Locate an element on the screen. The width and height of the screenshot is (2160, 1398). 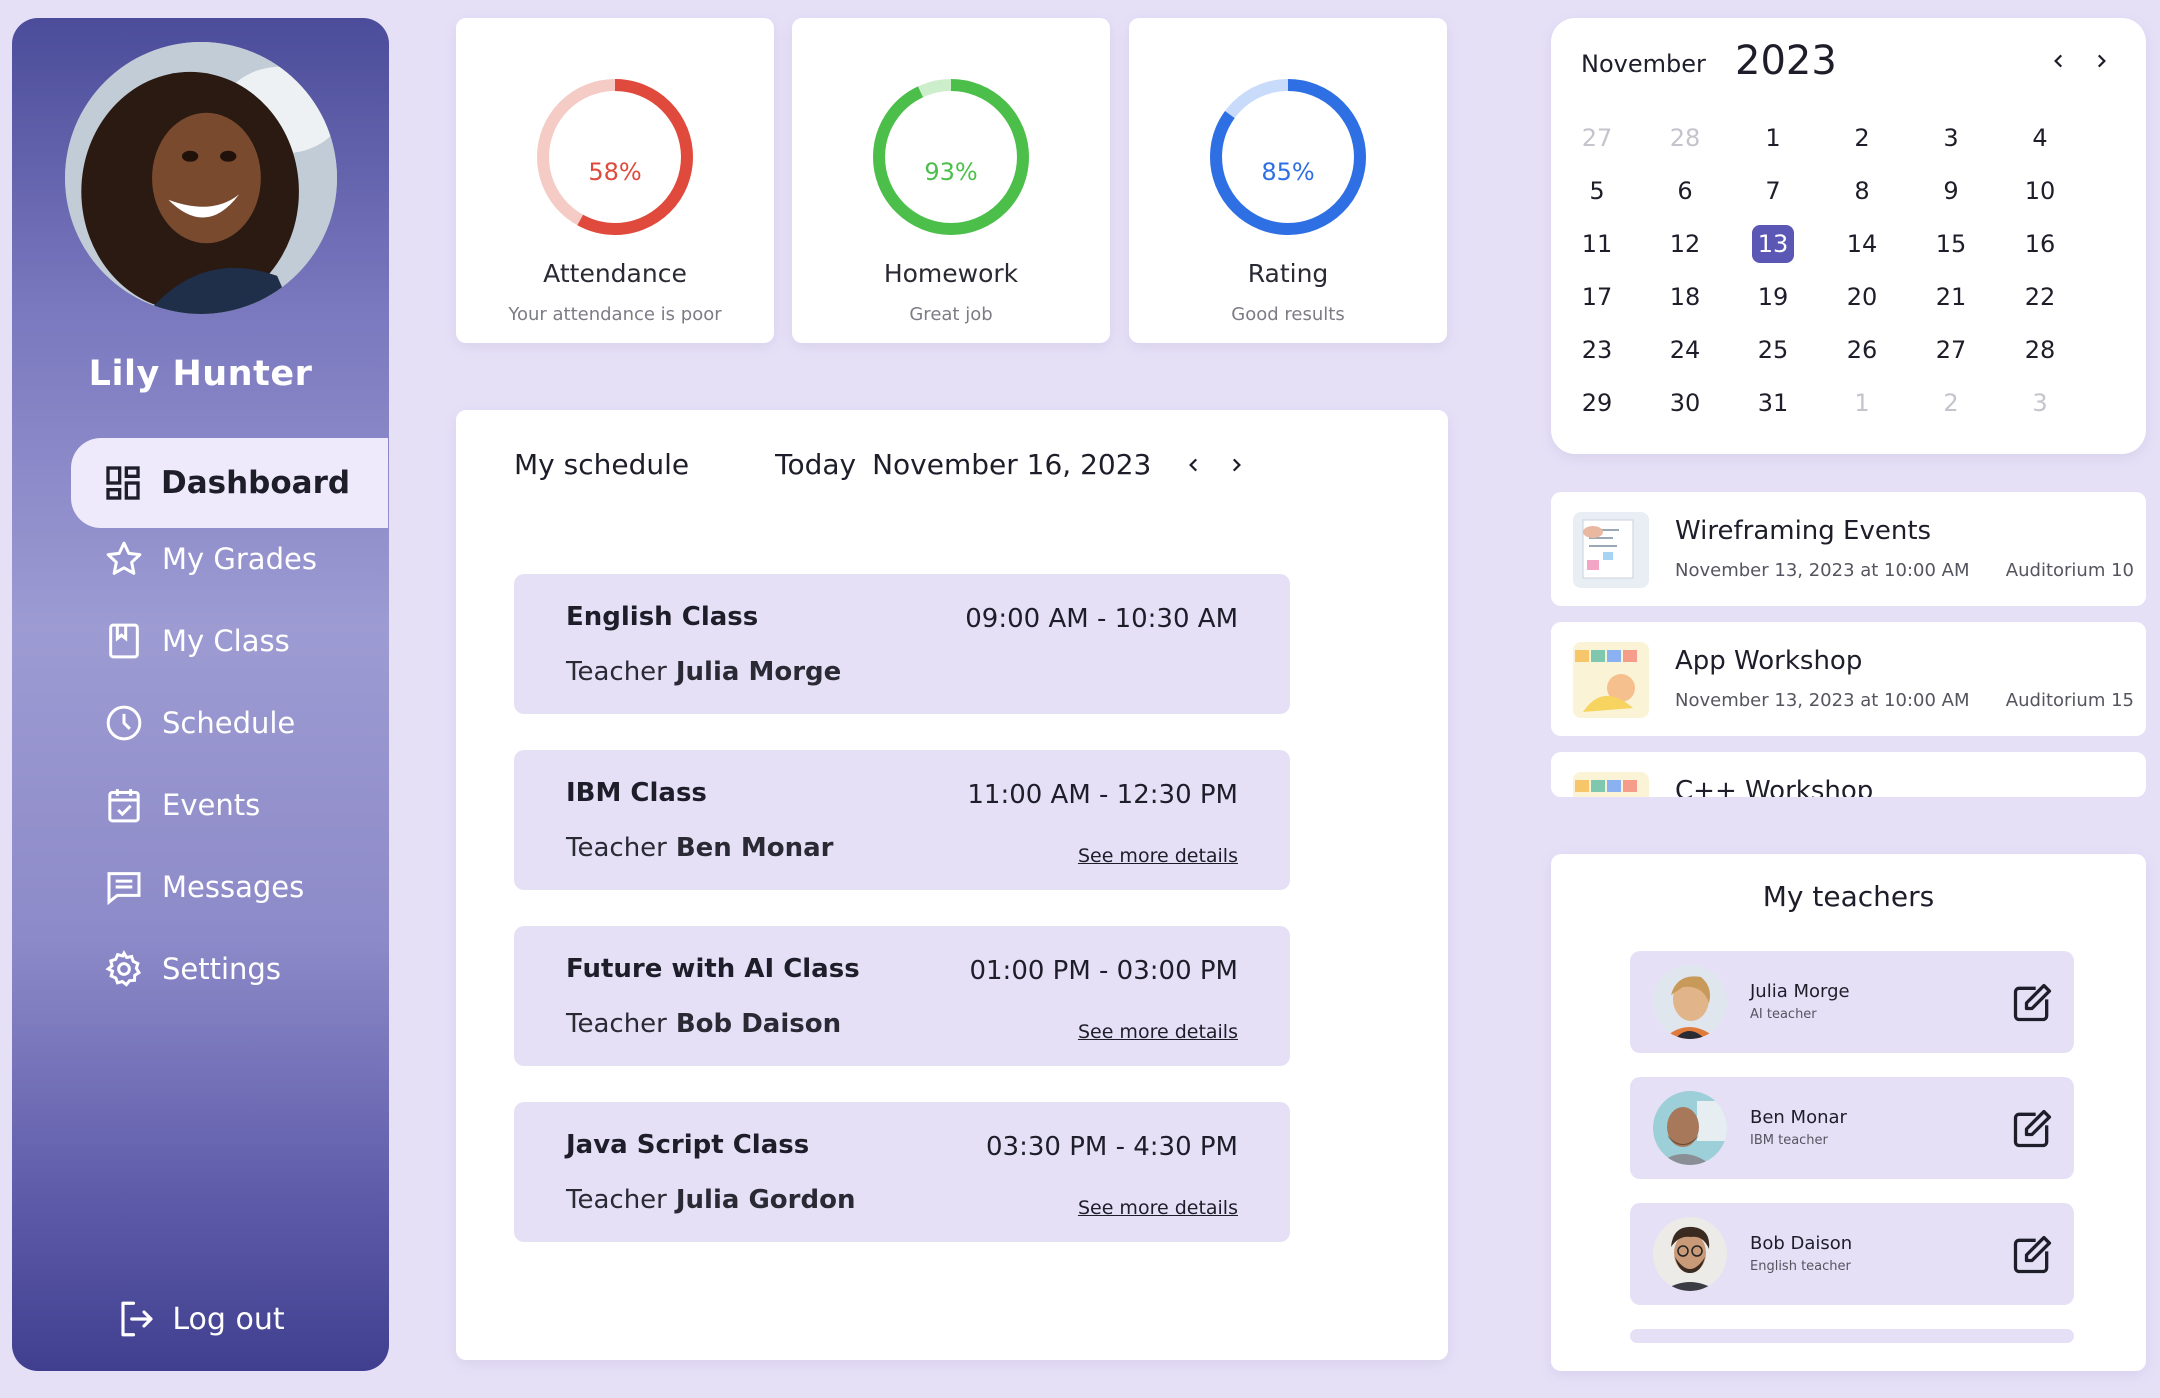
calendar-day: 8 is located at coordinates (1862, 191).